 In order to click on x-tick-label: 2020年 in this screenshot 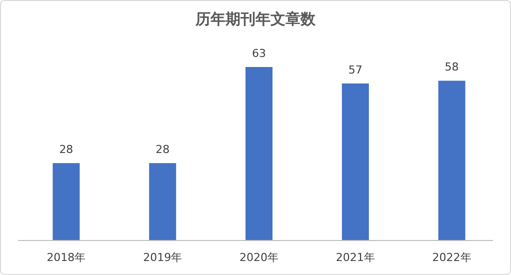, I will do `click(259, 257)`.